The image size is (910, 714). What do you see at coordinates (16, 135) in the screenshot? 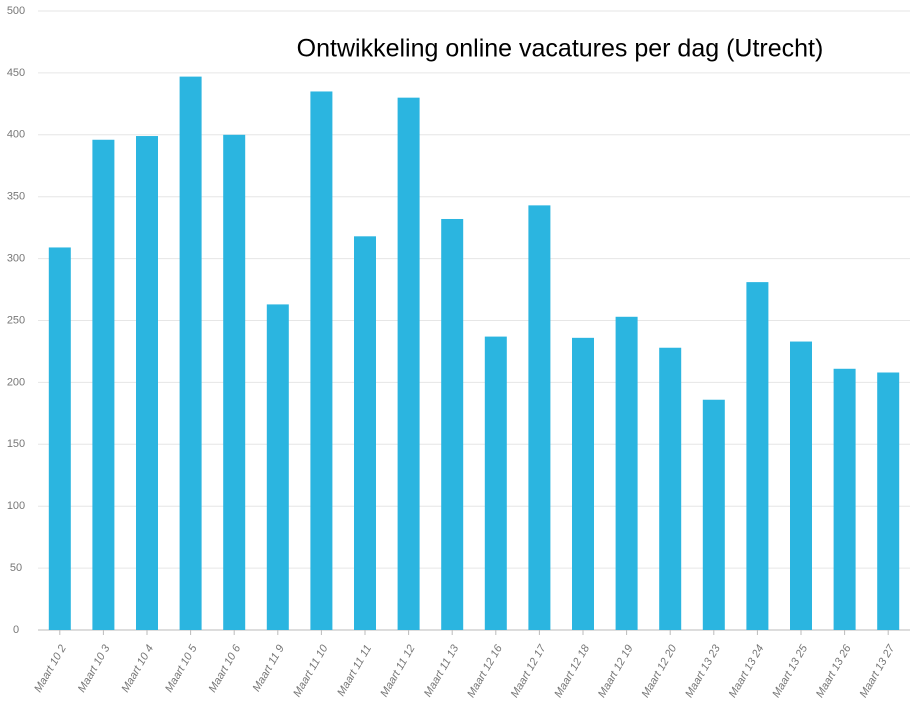
I see `y-tick-label: 400` at bounding box center [16, 135].